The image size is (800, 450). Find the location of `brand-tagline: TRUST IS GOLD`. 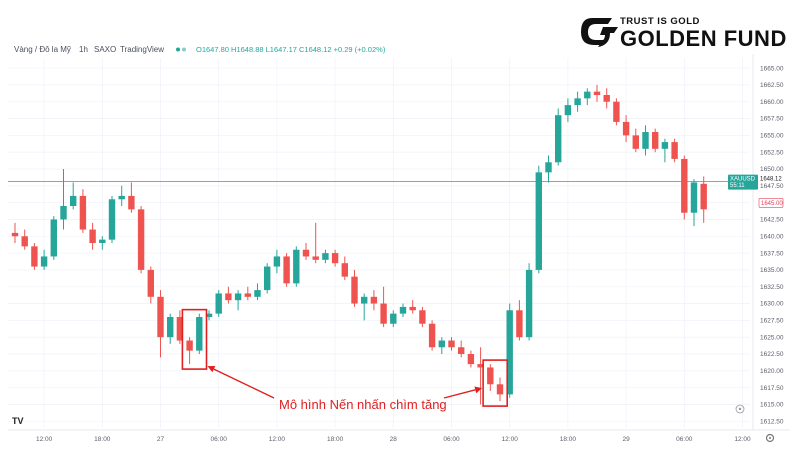

brand-tagline: TRUST IS GOLD is located at coordinates (660, 21).